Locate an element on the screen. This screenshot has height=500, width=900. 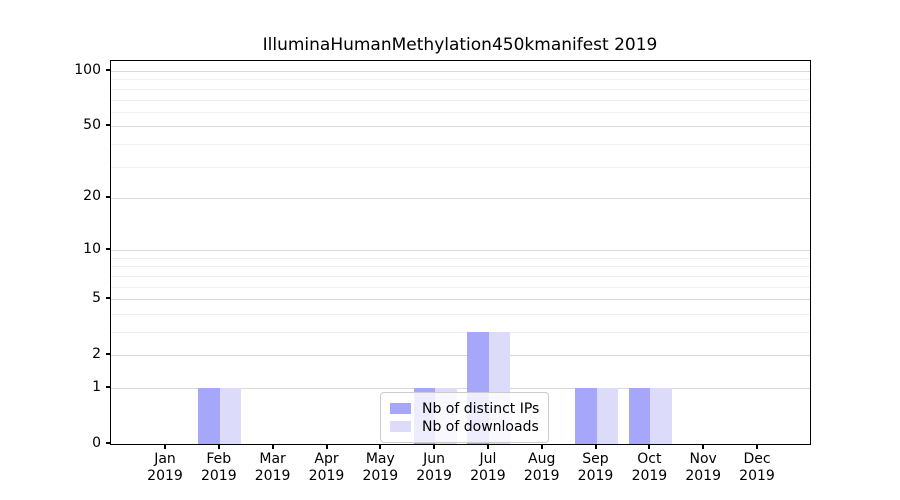
x-tick-label-jul: Jul 2019 is located at coordinates (488, 467).